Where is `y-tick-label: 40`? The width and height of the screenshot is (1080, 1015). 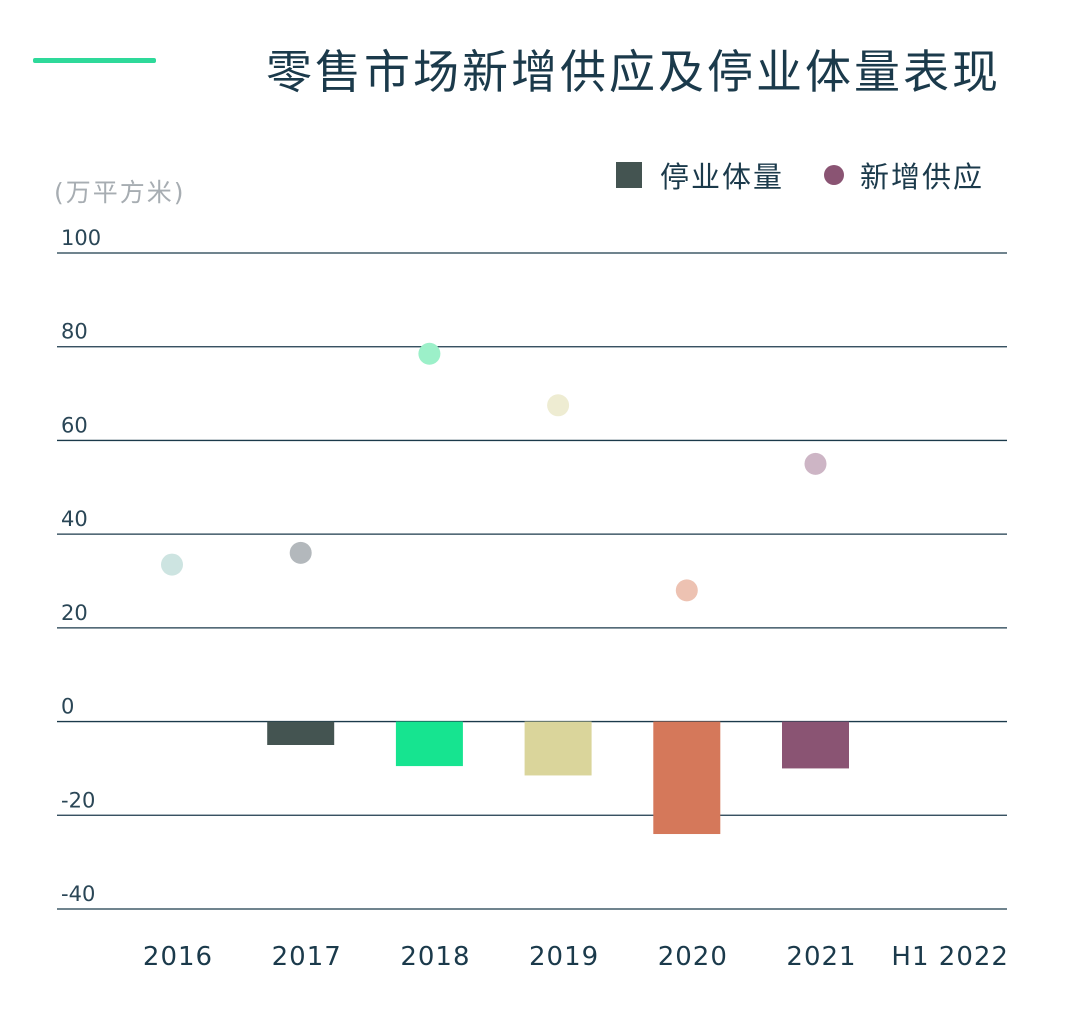 y-tick-label: 40 is located at coordinates (74, 519).